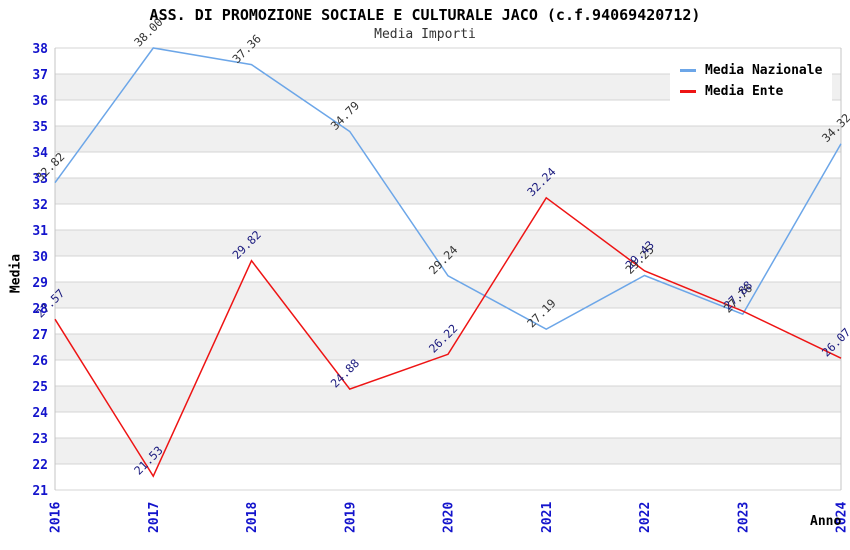 This screenshot has width=850, height=550. I want to click on x-tick-label: 2016, so click(56, 517).